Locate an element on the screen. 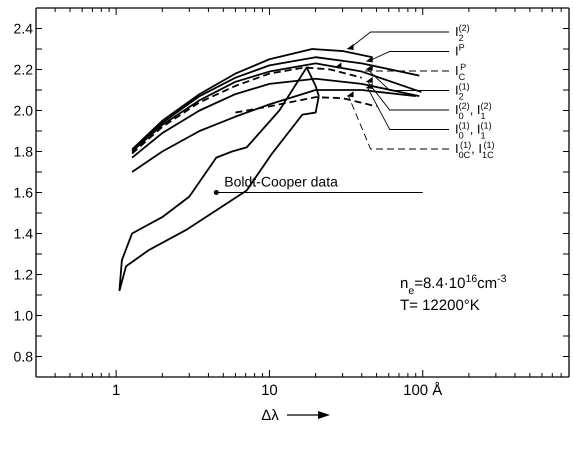 This screenshot has width=574, height=457. y-tick-label: 2.2 is located at coordinates (24, 70).